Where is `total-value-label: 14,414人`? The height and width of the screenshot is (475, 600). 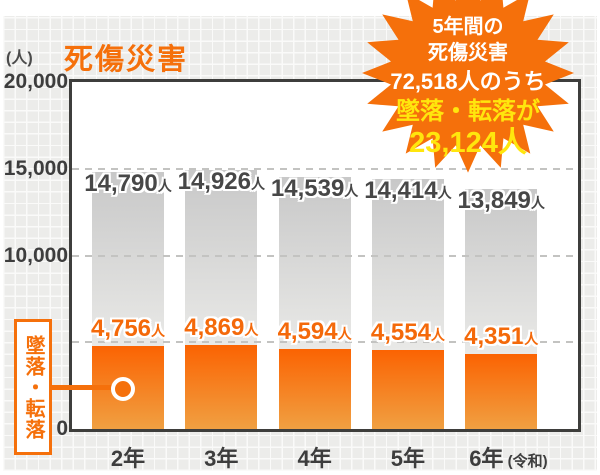 total-value-label: 14,414人 is located at coordinates (408, 191).